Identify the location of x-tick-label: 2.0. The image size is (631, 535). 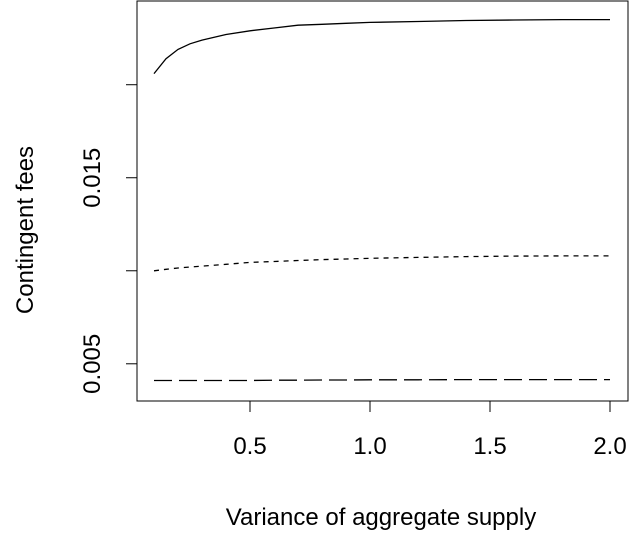
(609, 446).